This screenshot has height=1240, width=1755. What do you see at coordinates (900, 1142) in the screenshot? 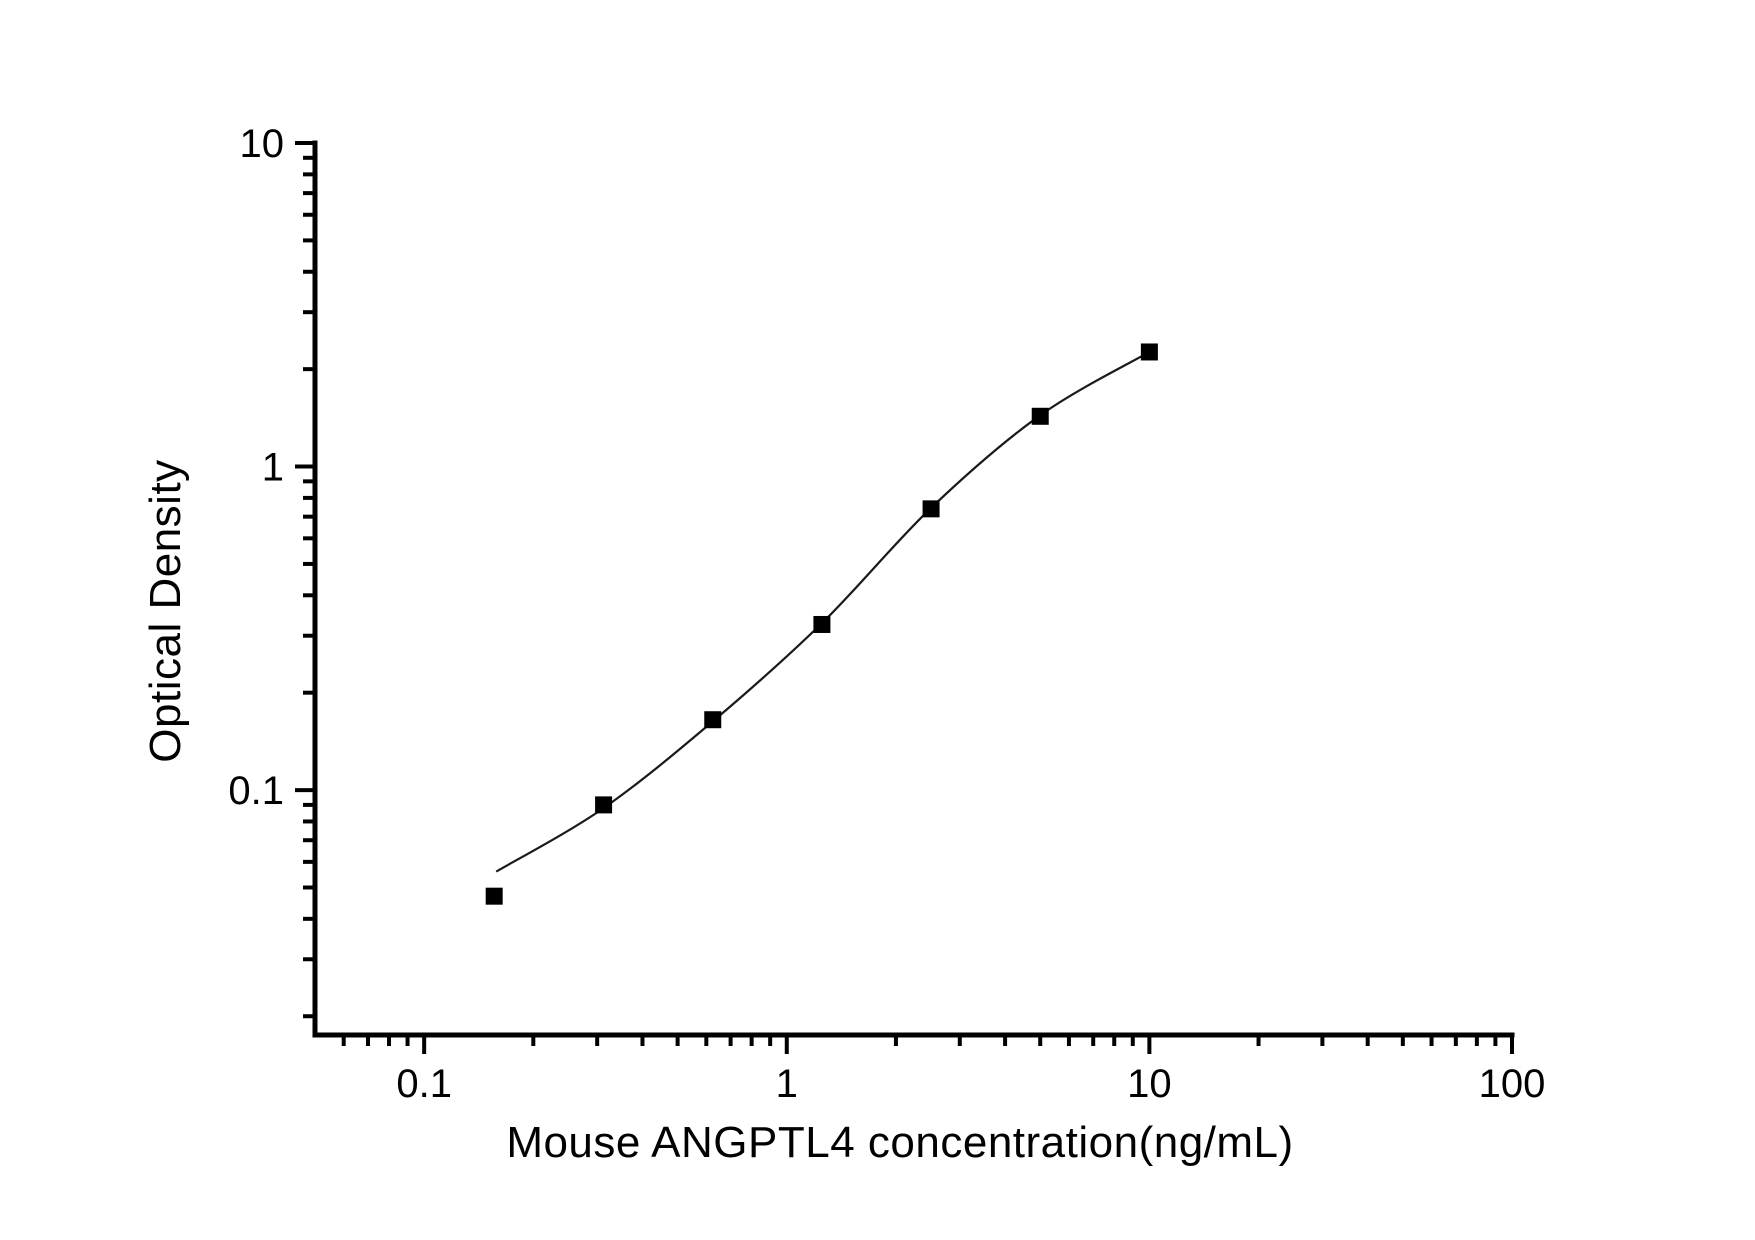
I see `x-axis-title: Mouse ANGPTL4 concentration(ng/mL)` at bounding box center [900, 1142].